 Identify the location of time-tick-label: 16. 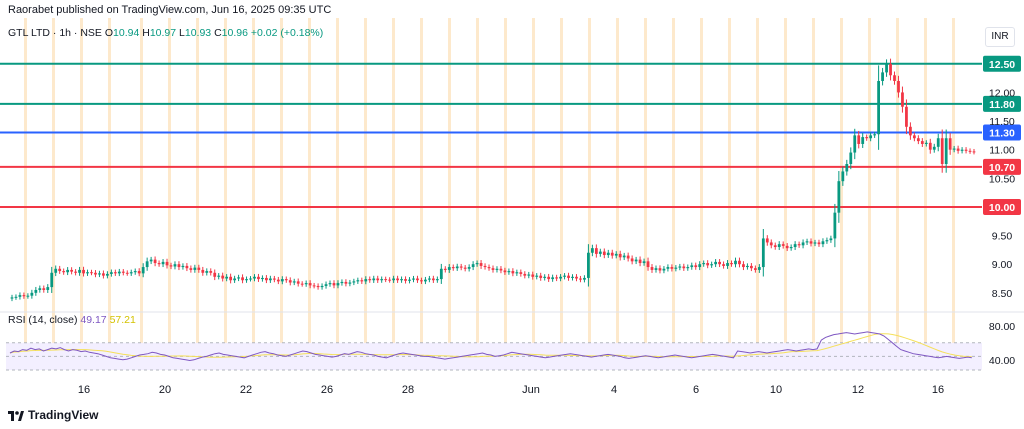
(84, 390).